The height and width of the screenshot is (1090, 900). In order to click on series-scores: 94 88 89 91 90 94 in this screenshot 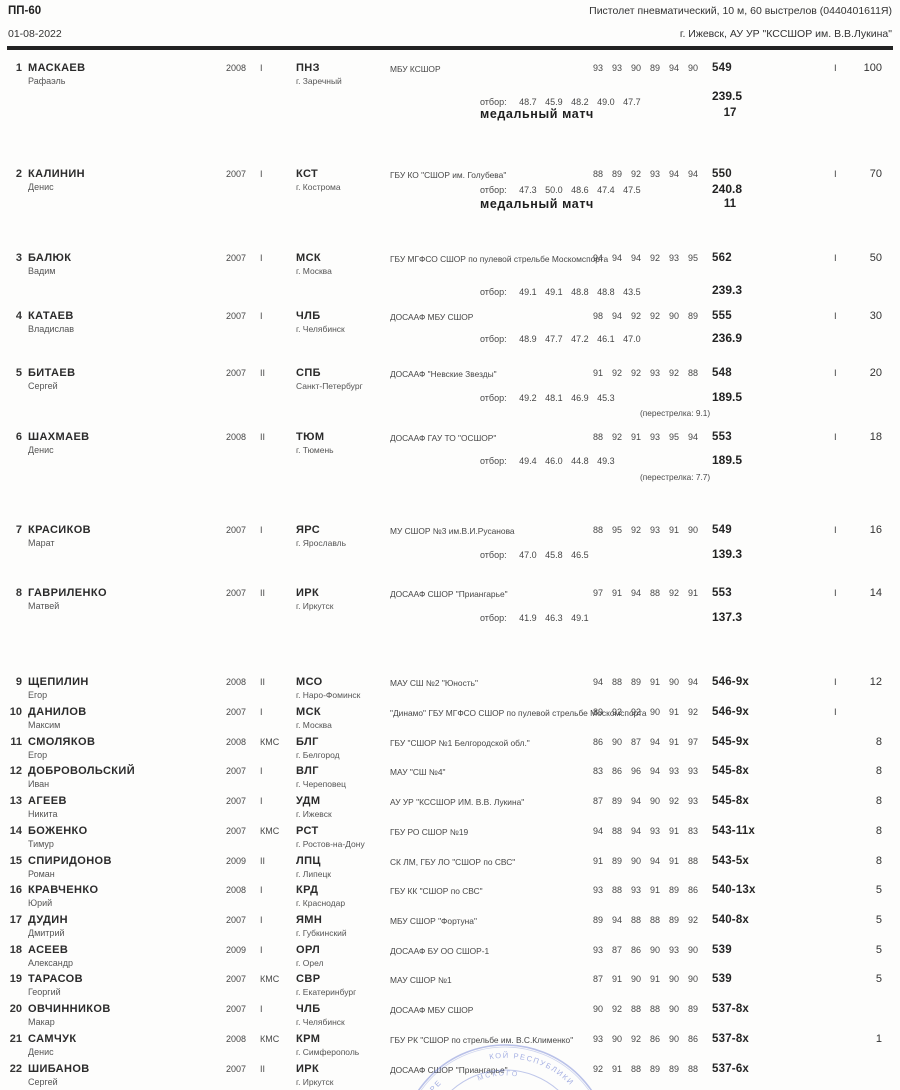, I will do `click(641, 682)`.